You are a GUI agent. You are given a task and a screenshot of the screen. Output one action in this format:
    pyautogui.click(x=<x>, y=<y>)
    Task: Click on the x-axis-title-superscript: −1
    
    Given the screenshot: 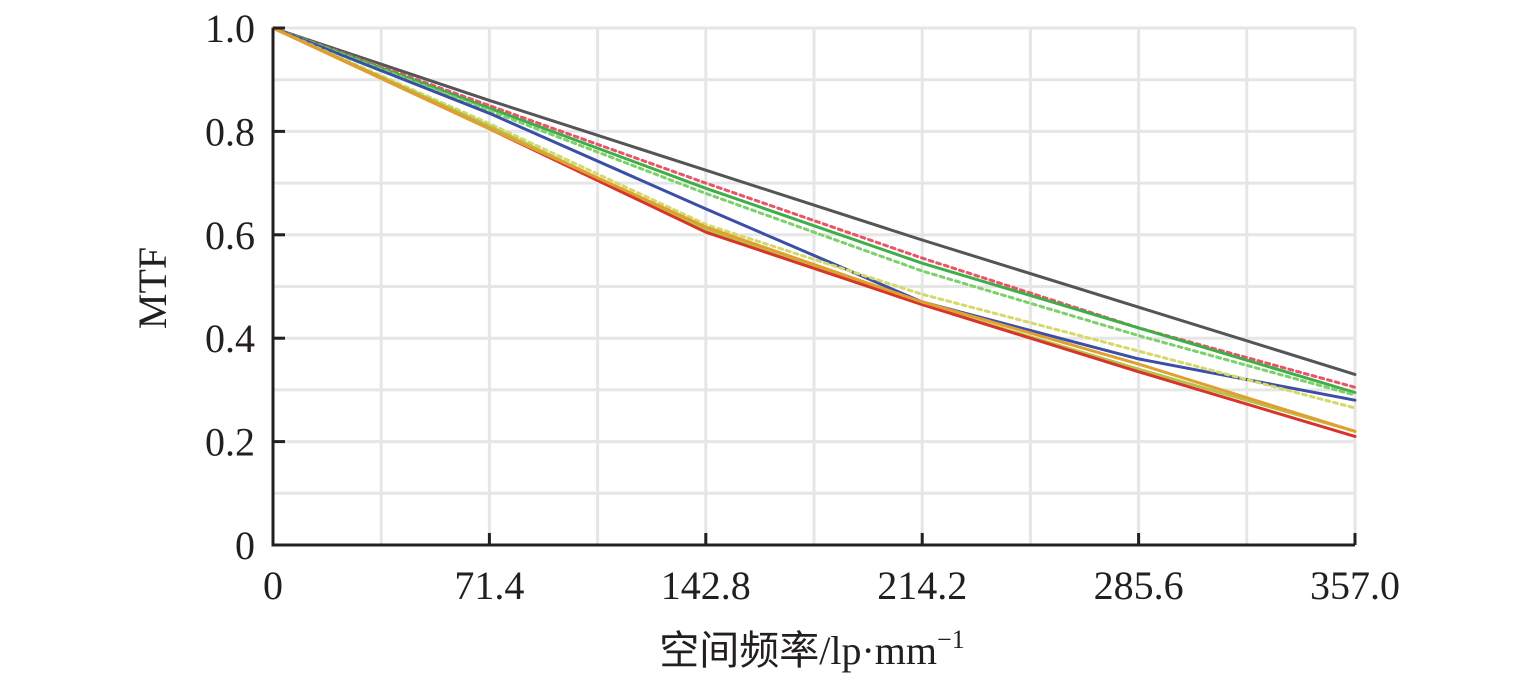 What is the action you would take?
    pyautogui.click(x=951, y=639)
    